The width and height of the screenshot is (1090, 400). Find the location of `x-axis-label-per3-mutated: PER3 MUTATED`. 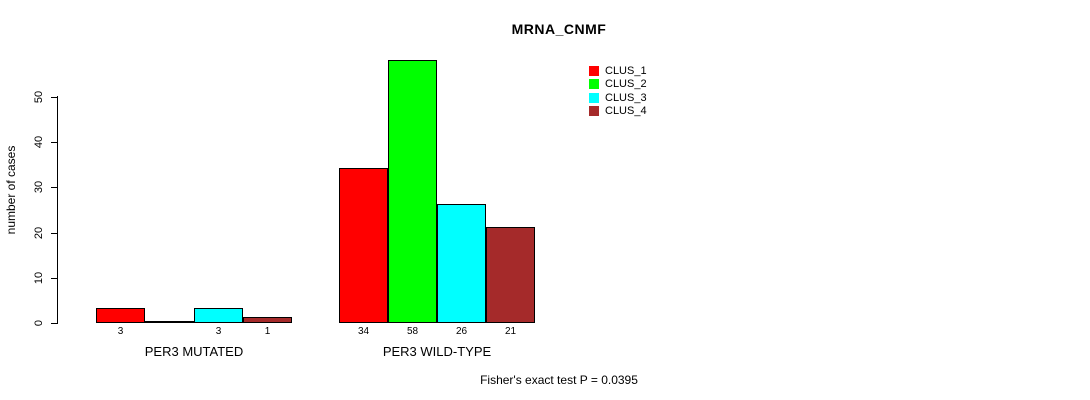

x-axis-label-per3-mutated: PER3 MUTATED is located at coordinates (194, 351).